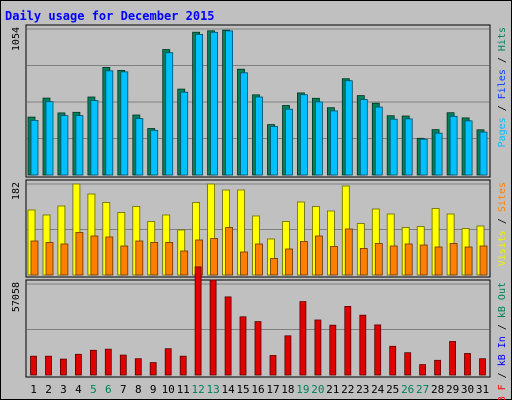 The height and width of the screenshot is (400, 512). I want to click on axis-label-part: kB Out, so click(502, 300).